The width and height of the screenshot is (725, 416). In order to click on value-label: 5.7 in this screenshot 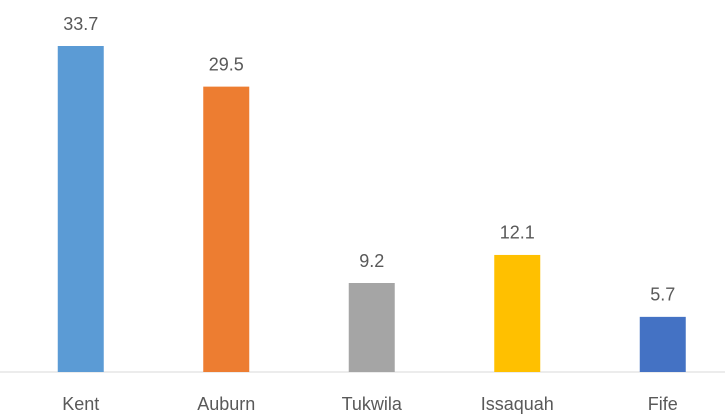, I will do `click(662, 295)`.